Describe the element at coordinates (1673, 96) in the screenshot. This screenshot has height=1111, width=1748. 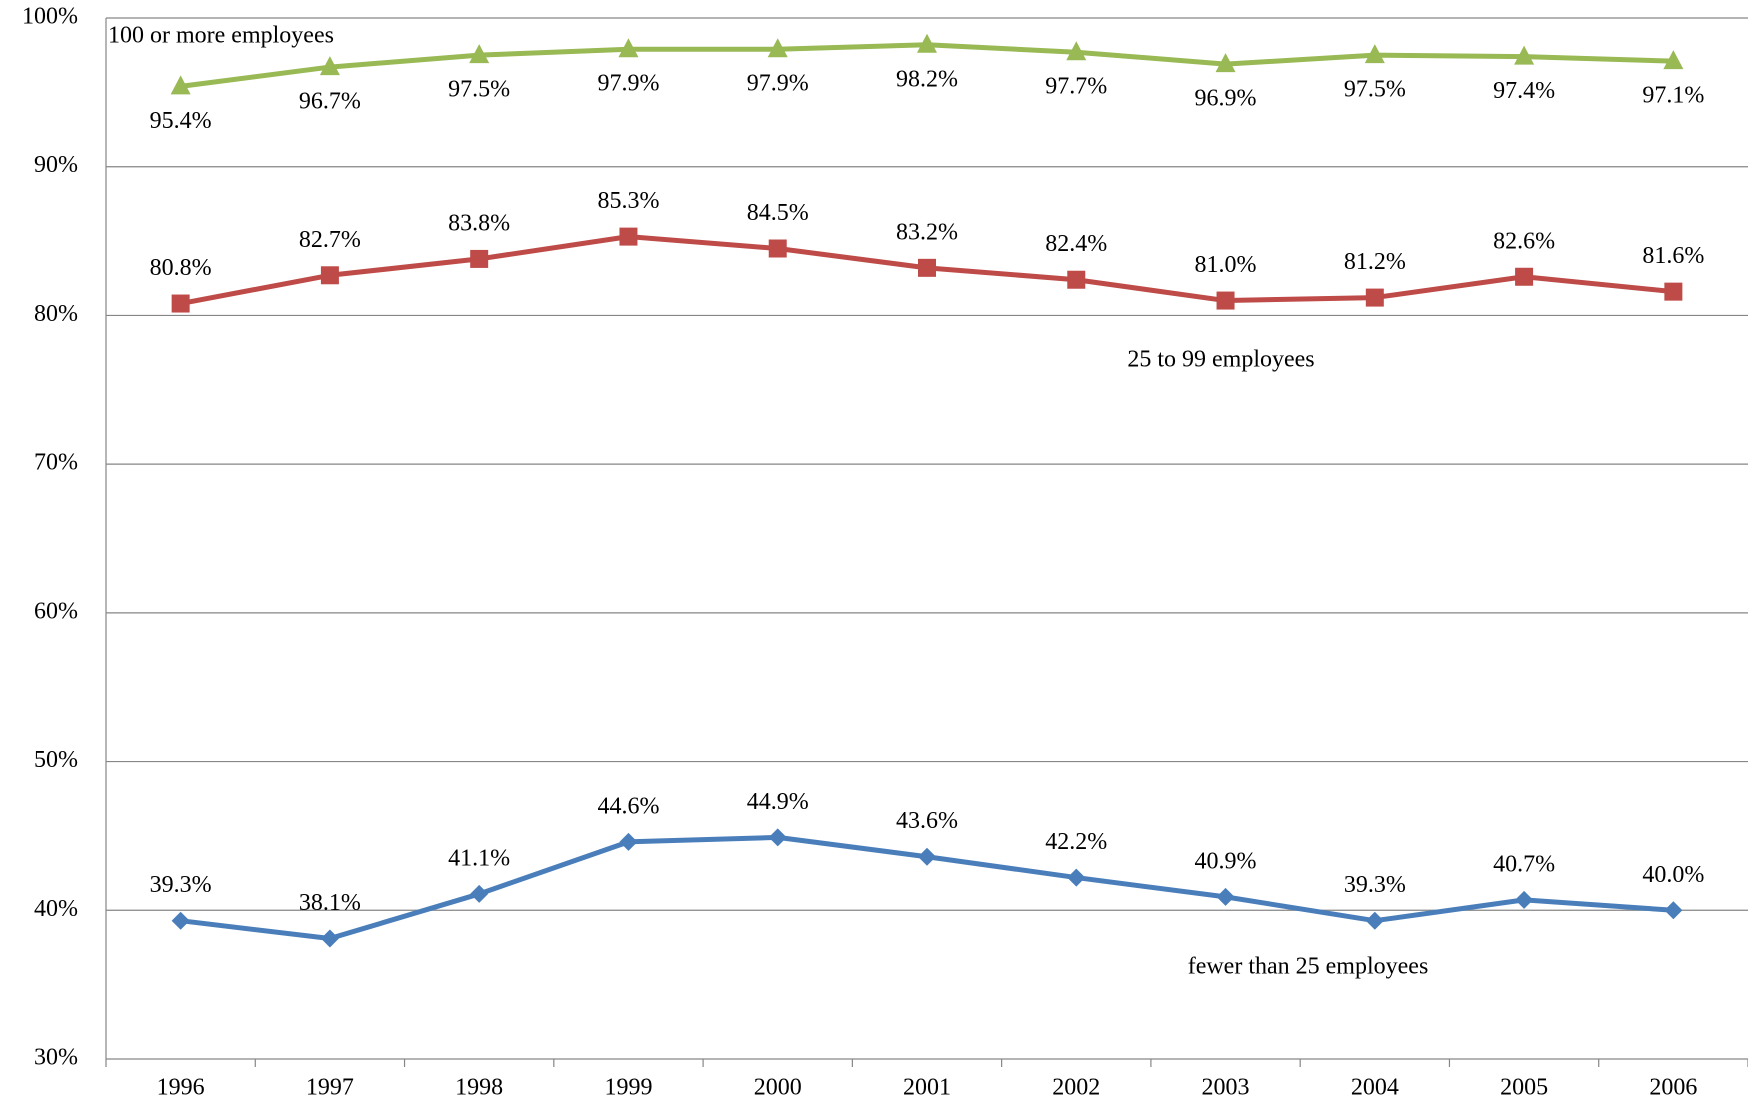
I see `data-label: 97.1%` at that location.